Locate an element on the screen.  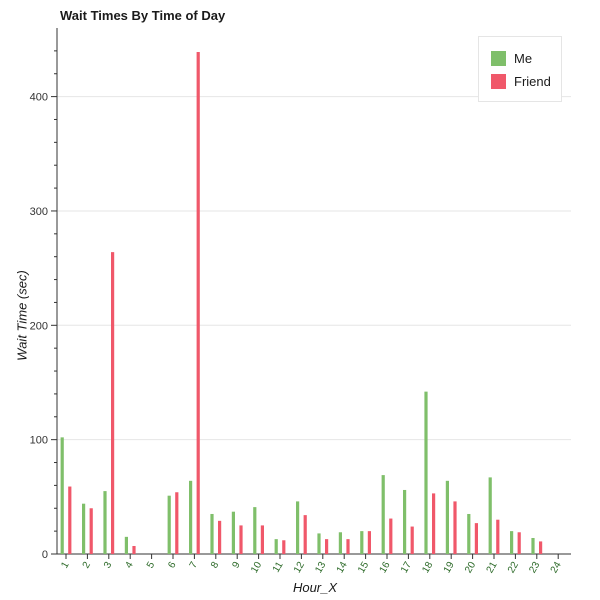
x-axis-label: Hour_X is located at coordinates (315, 587).